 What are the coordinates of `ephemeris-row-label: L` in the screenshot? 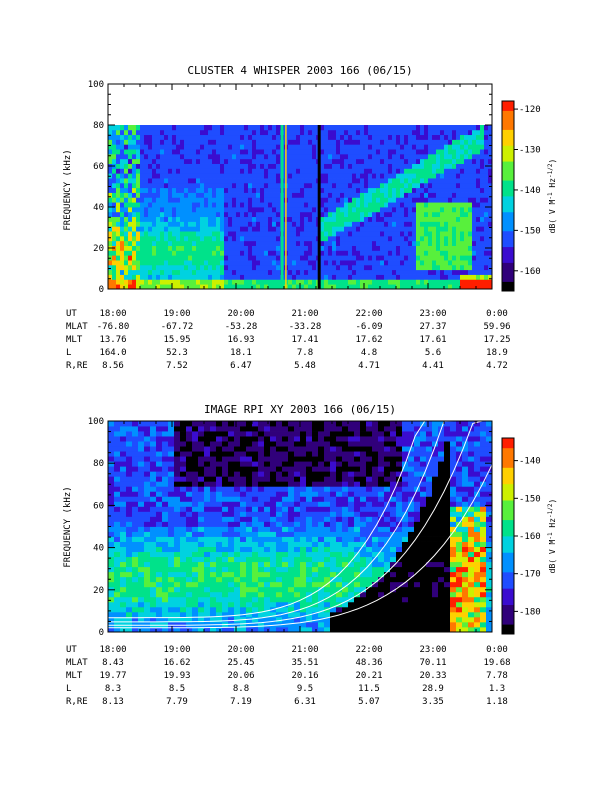 It's located at (68, 353).